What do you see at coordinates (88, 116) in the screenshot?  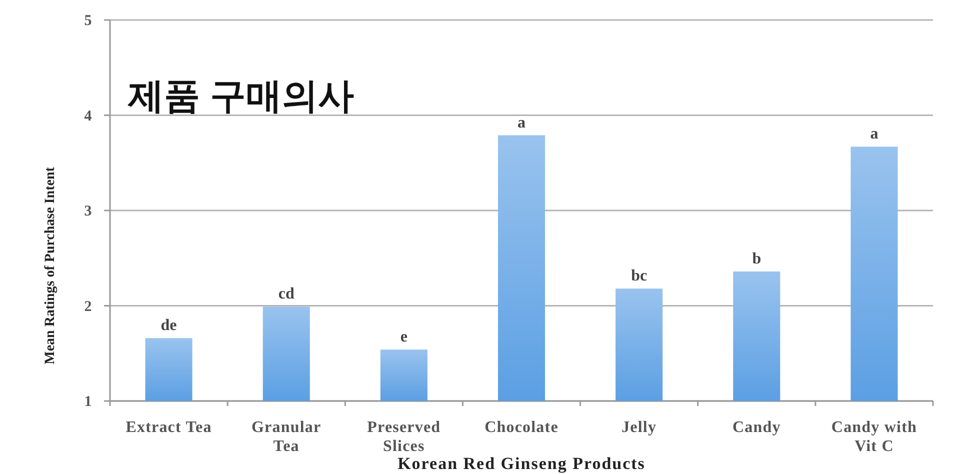 I see `y-tick-label: 4` at bounding box center [88, 116].